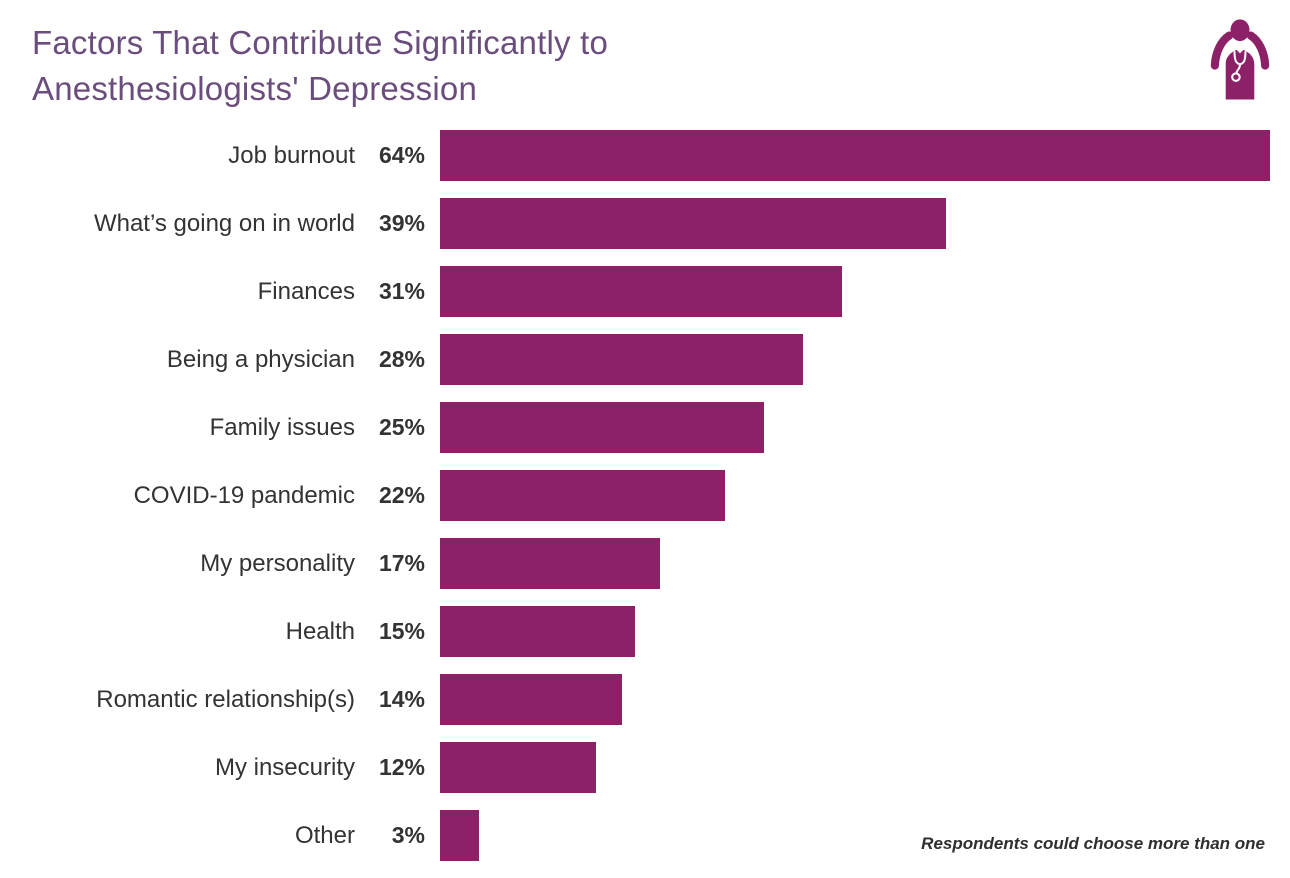  I want to click on bar-label: Job burnout, so click(291, 155).